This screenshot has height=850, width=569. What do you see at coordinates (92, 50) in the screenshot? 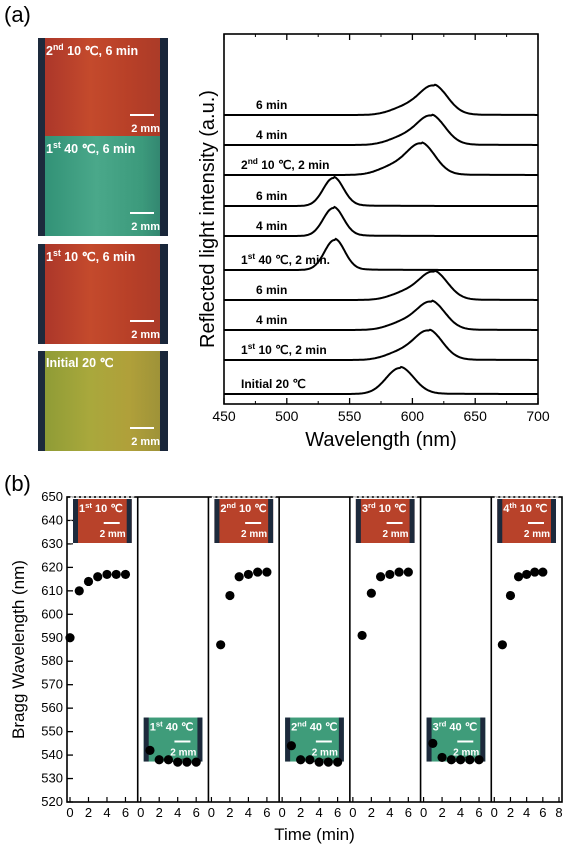
I see `photo-caption: 2nd 10 ℃, 6 min` at bounding box center [92, 50].